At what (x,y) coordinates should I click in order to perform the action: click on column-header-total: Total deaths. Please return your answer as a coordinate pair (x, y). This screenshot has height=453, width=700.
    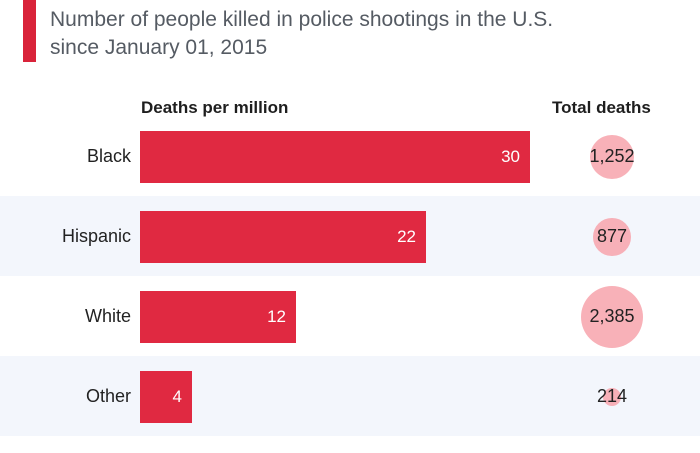
    Looking at the image, I should click on (601, 107).